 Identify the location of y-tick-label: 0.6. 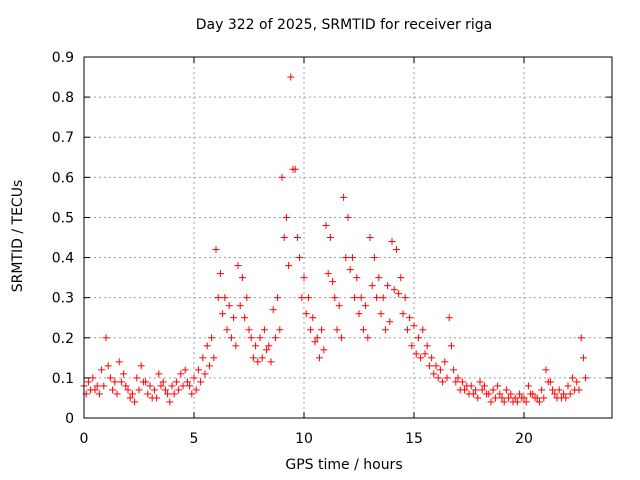
(63, 178).